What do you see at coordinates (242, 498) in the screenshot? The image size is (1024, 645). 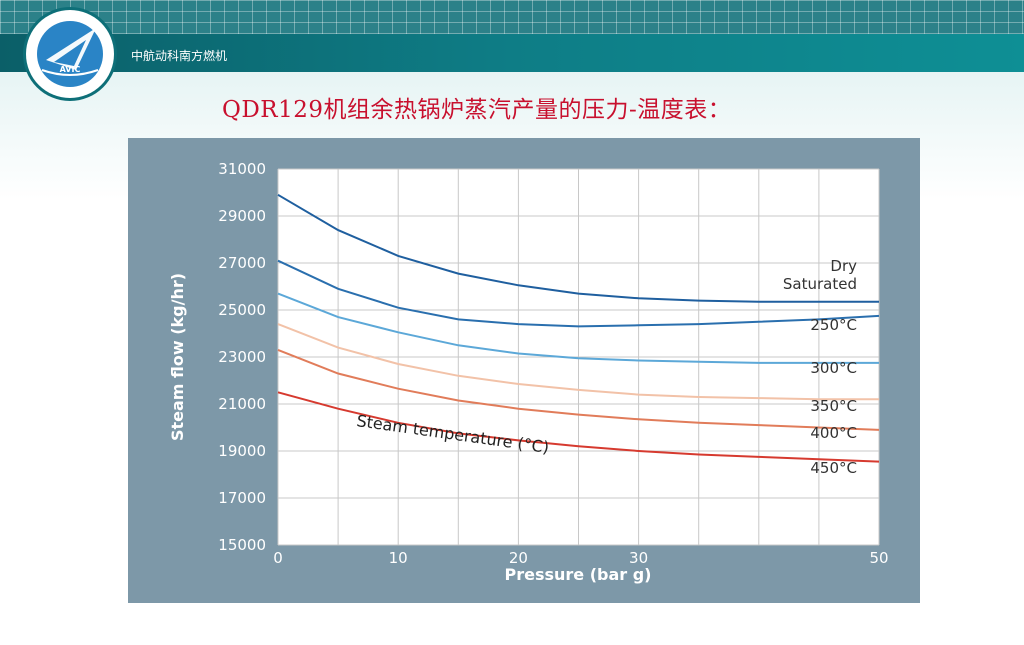 I see `y-tick-label: 17000` at bounding box center [242, 498].